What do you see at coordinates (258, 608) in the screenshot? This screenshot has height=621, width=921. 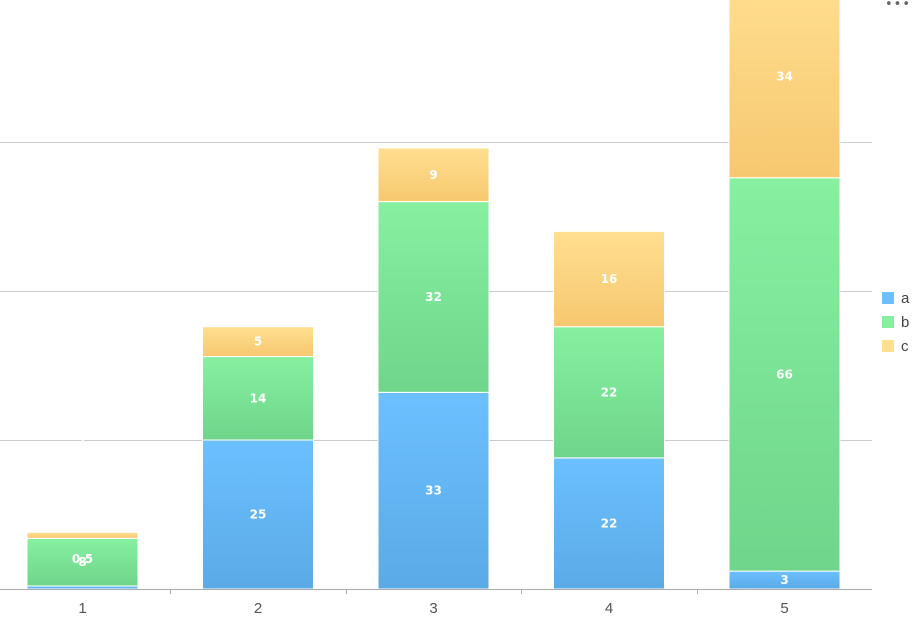 I see `x-tick-label-2: 2` at bounding box center [258, 608].